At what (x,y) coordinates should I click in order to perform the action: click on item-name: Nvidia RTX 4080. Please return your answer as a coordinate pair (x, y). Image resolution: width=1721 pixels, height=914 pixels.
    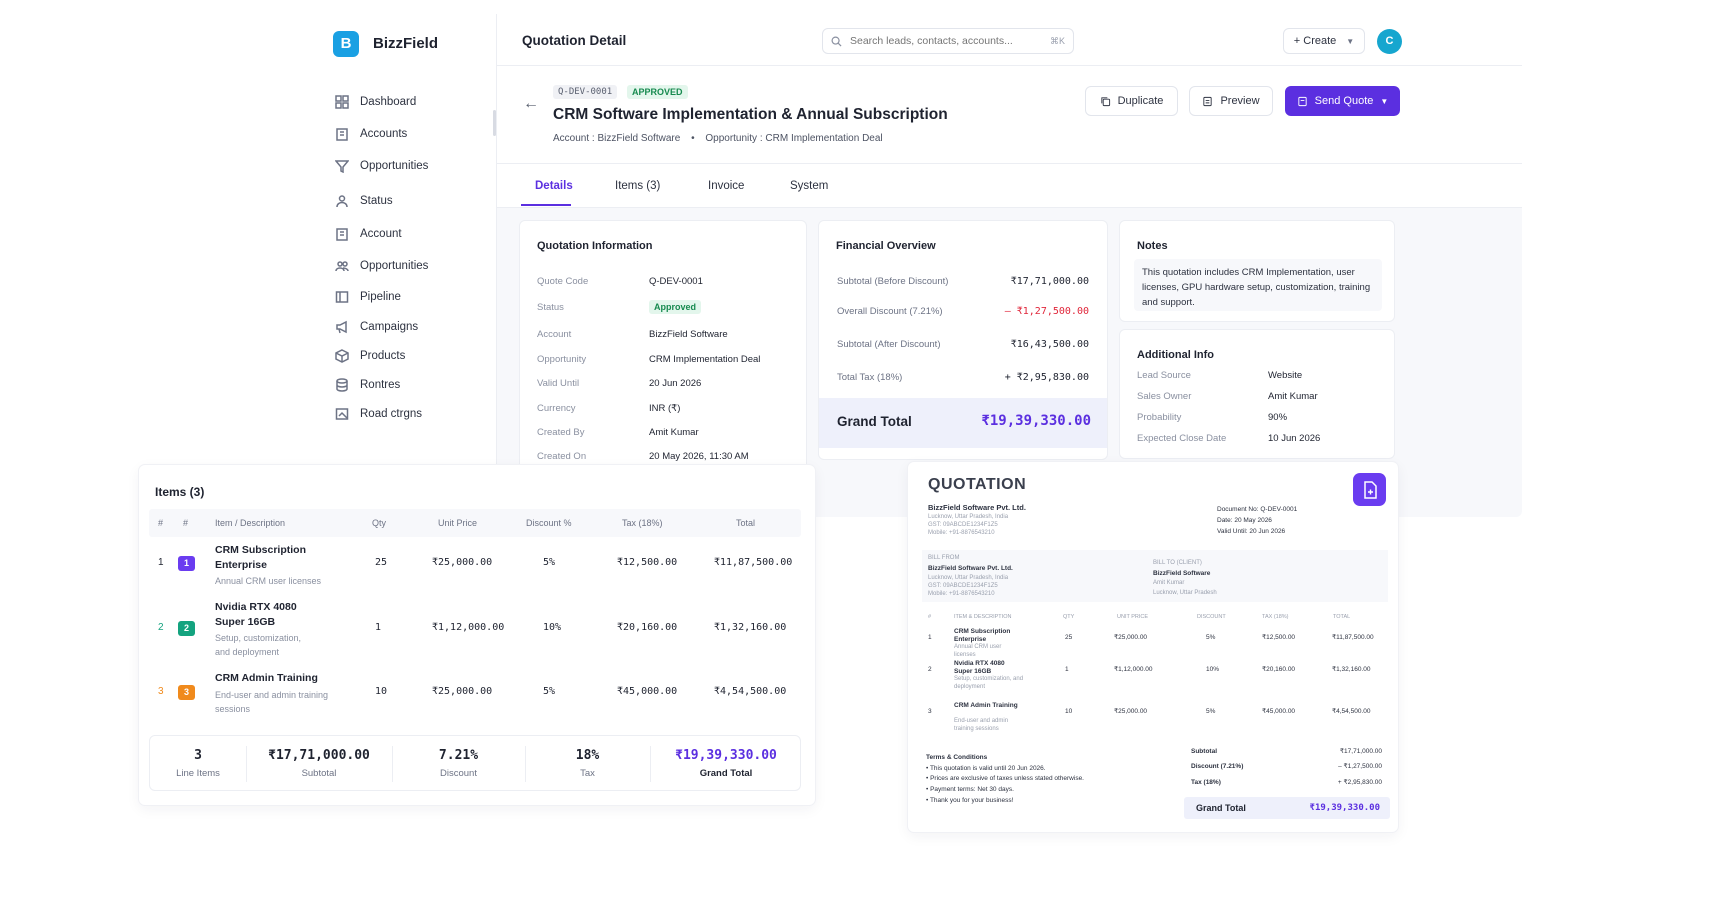
    Looking at the image, I should click on (256, 607).